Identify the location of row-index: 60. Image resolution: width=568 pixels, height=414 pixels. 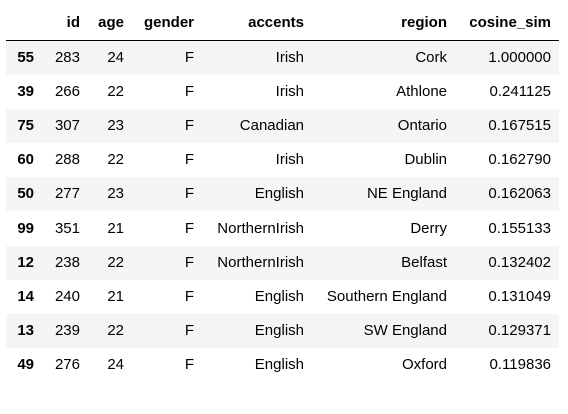
(25, 160).